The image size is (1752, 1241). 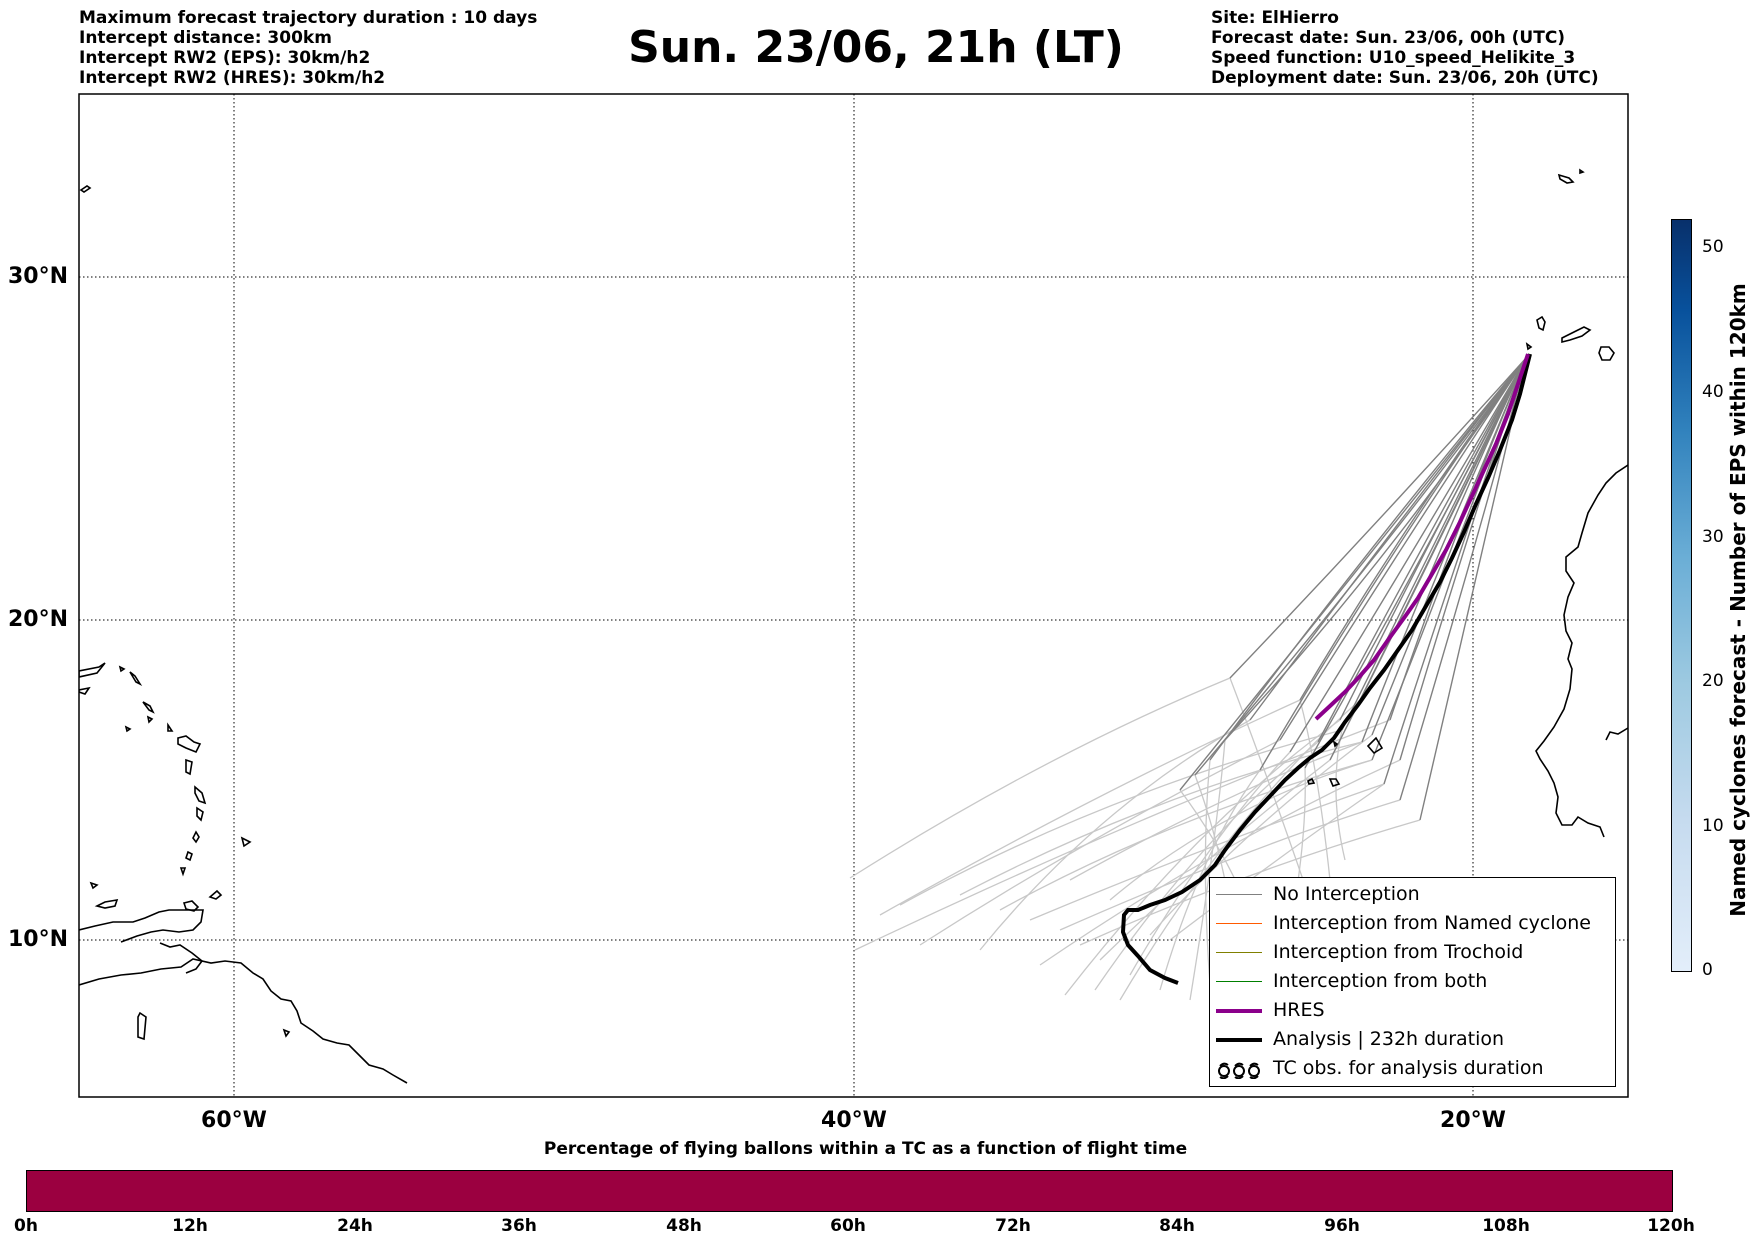 What do you see at coordinates (1405, 78) in the screenshot?
I see `header-right-line: Deployment date: Sun. 23/06, 20h (UTC)` at bounding box center [1405, 78].